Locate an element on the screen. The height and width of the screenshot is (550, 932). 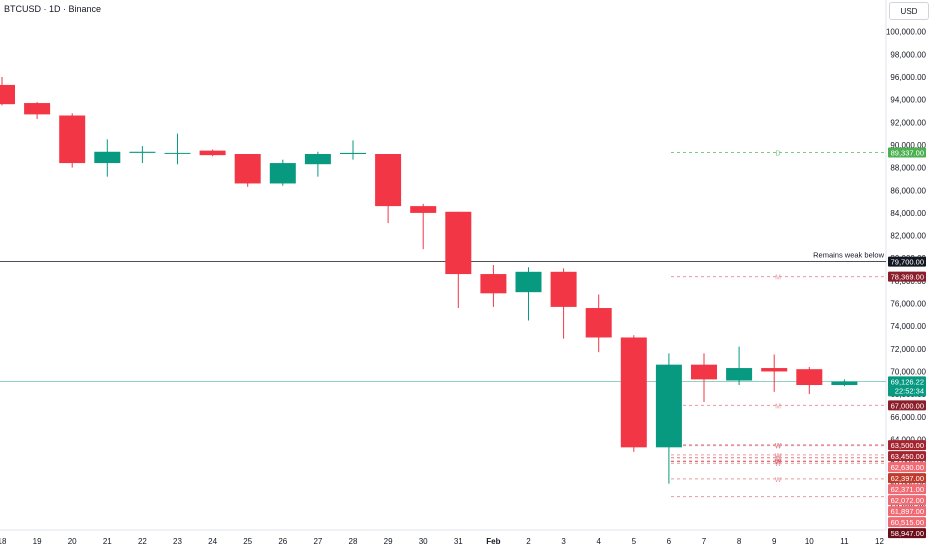
y-tick-label: 76,000.00 is located at coordinates (908, 304).